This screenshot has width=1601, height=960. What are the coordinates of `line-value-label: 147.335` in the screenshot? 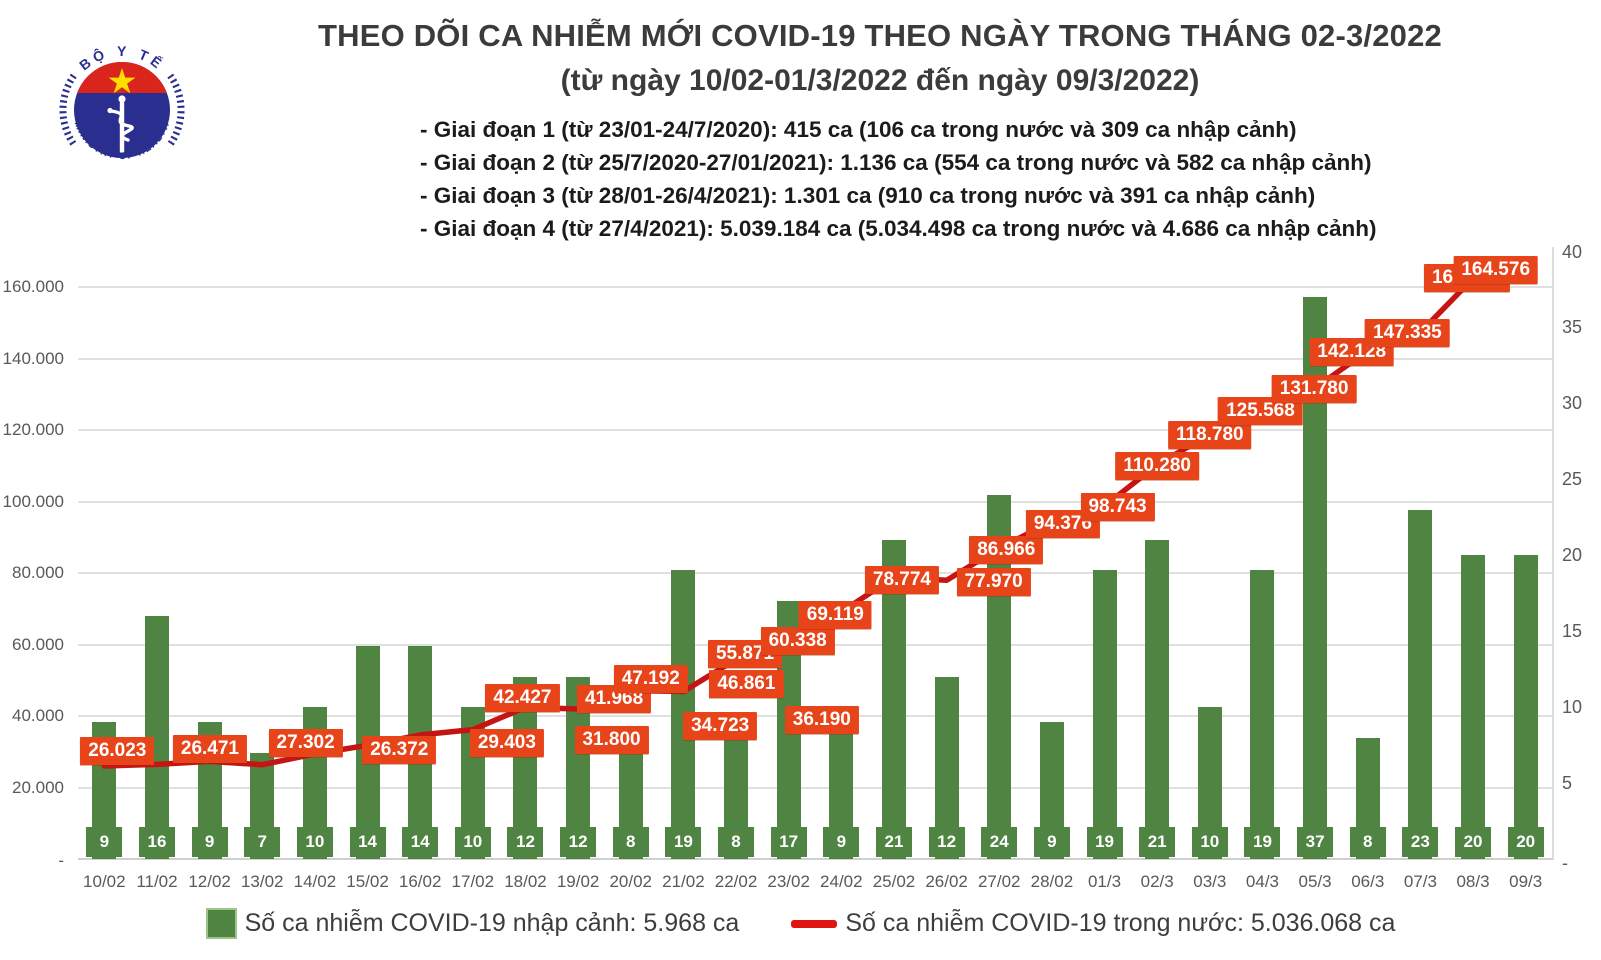 It's located at (1407, 333).